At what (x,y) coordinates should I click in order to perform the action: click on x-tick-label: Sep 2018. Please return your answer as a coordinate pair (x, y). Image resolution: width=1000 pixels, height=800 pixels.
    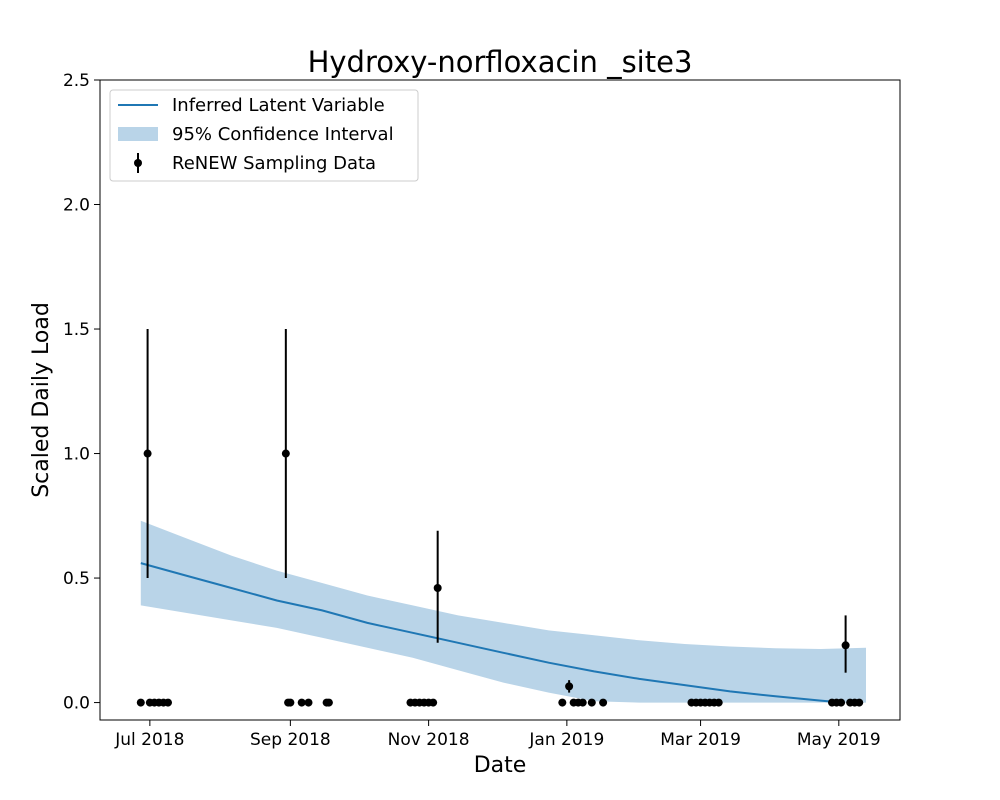
    Looking at the image, I should click on (290, 740).